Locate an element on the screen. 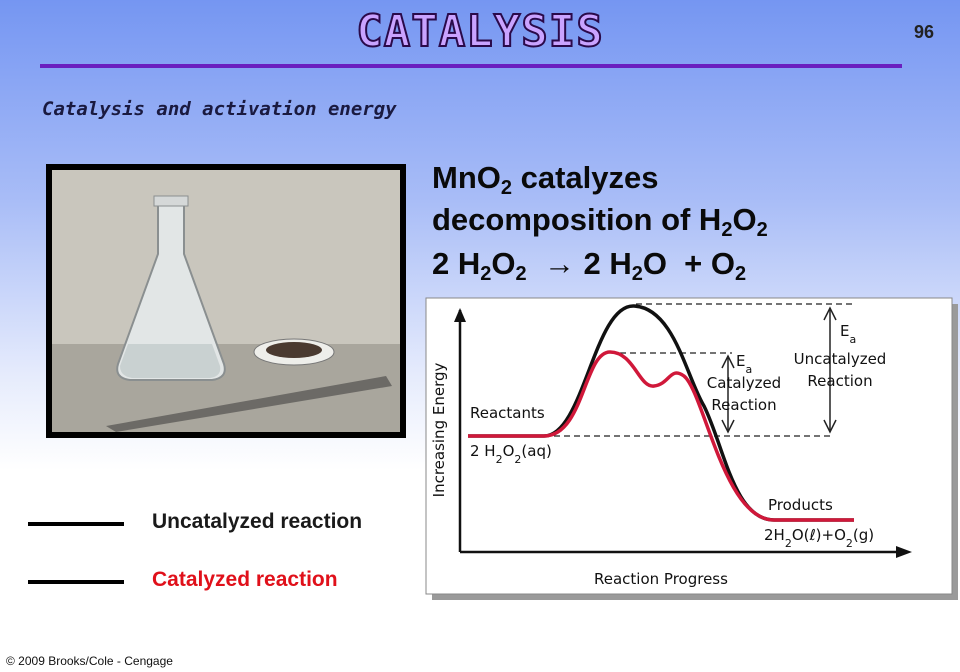 The width and height of the screenshot is (960, 672). text-run: 2H is located at coordinates (774, 535).